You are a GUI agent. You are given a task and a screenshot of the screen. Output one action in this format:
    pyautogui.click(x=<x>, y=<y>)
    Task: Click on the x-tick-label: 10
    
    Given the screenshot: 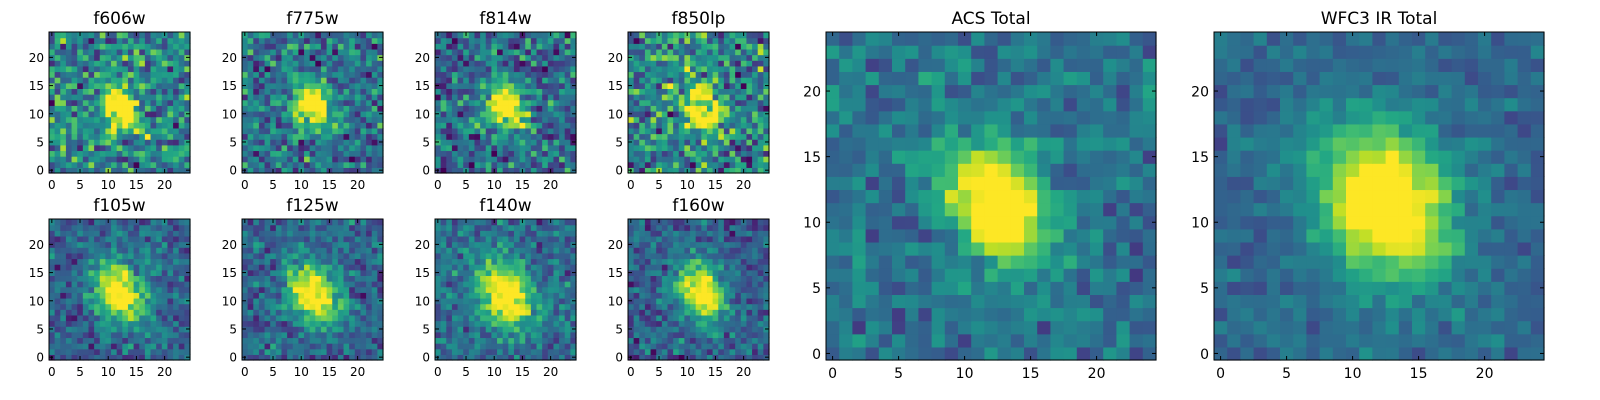 What is the action you would take?
    pyautogui.click(x=108, y=185)
    